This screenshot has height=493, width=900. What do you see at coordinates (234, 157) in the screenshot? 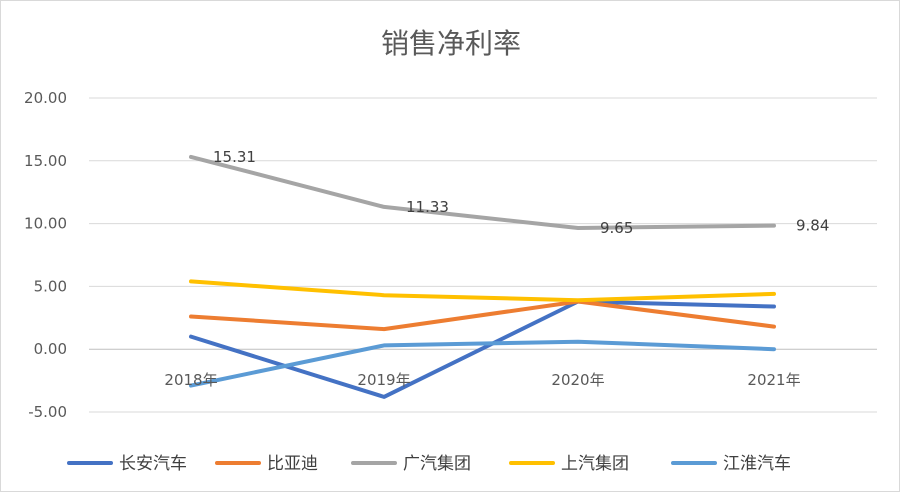
I see `data-label: 15.31` at bounding box center [234, 157].